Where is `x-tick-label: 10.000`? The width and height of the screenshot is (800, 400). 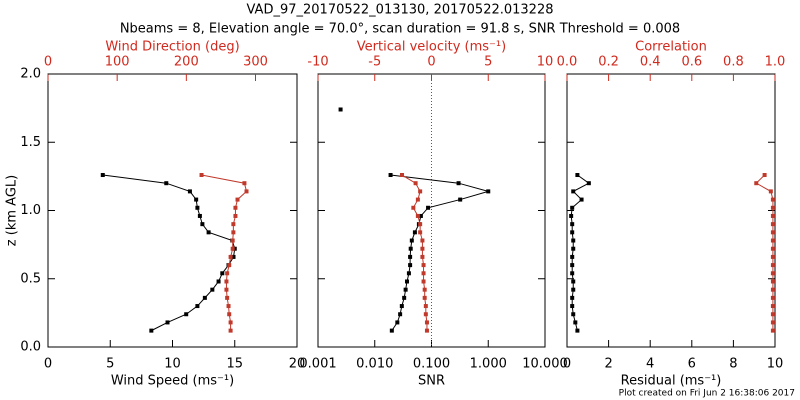 x-tick-label: 10.000 is located at coordinates (545, 364).